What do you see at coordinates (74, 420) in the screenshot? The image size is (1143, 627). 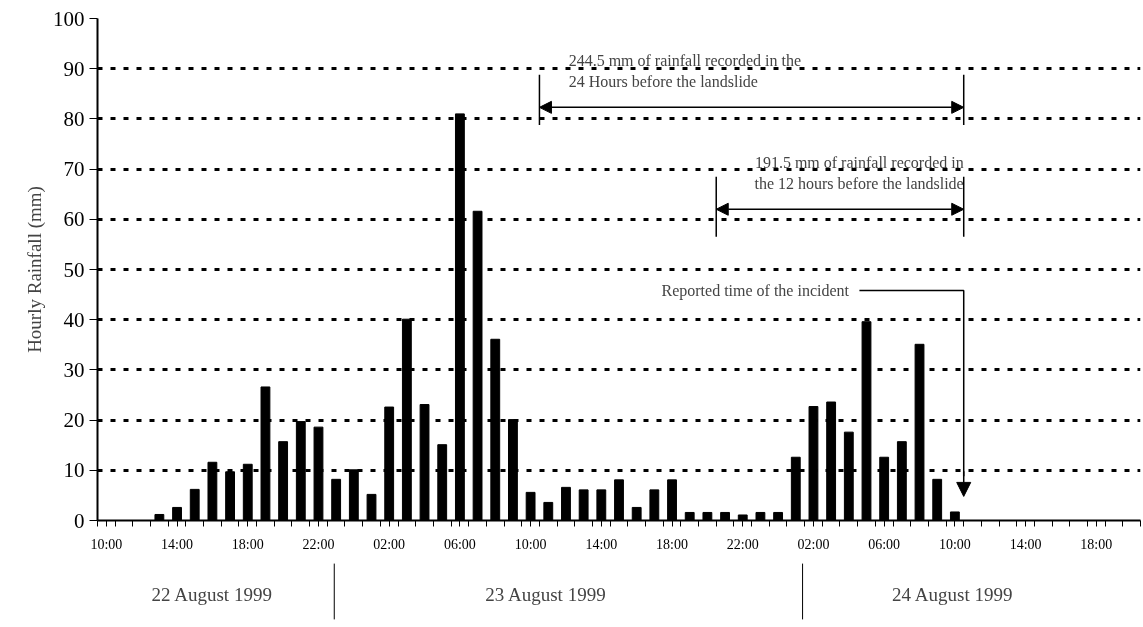 I see `y-tick-label: 20` at bounding box center [74, 420].